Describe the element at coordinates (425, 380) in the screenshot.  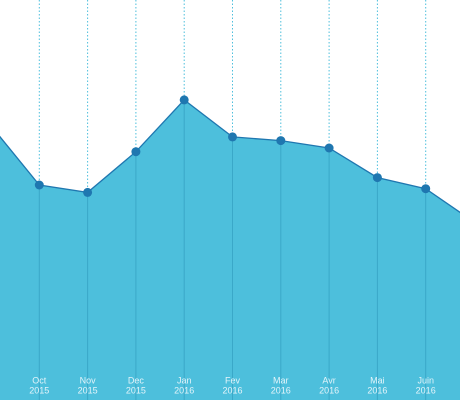
I see `x-tick-label: Juin` at that location.